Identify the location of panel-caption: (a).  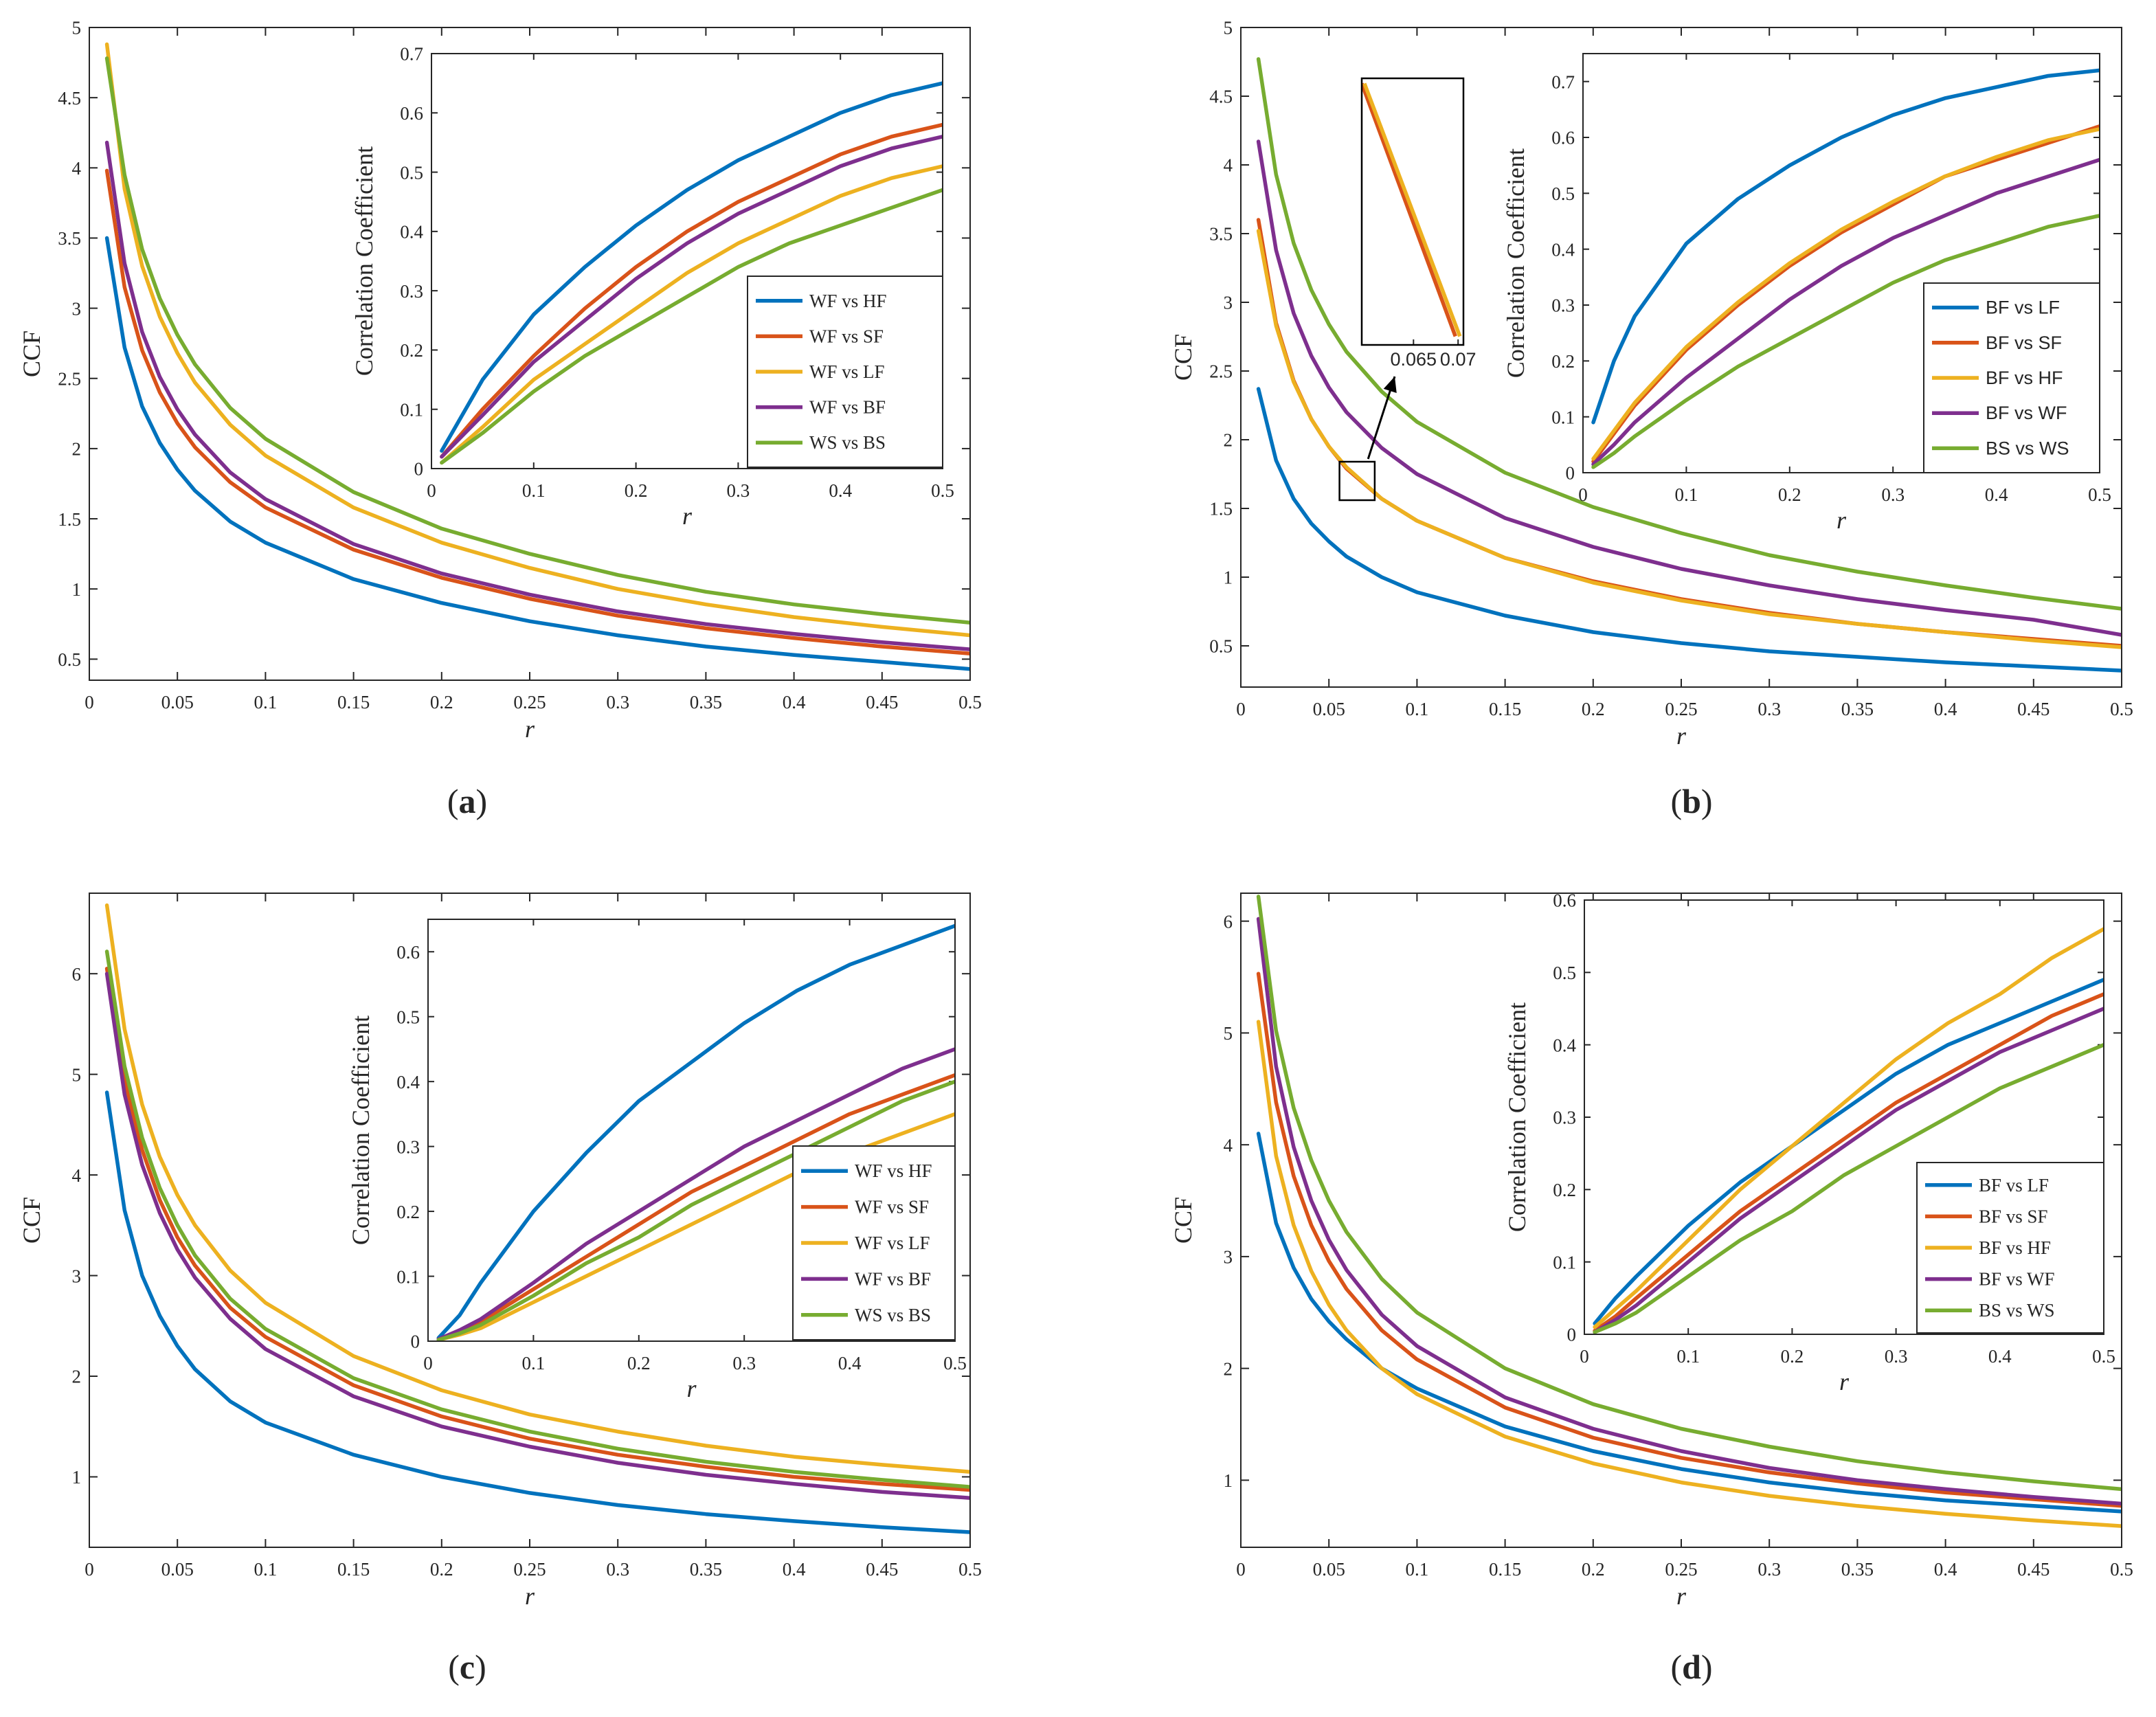
(467, 801).